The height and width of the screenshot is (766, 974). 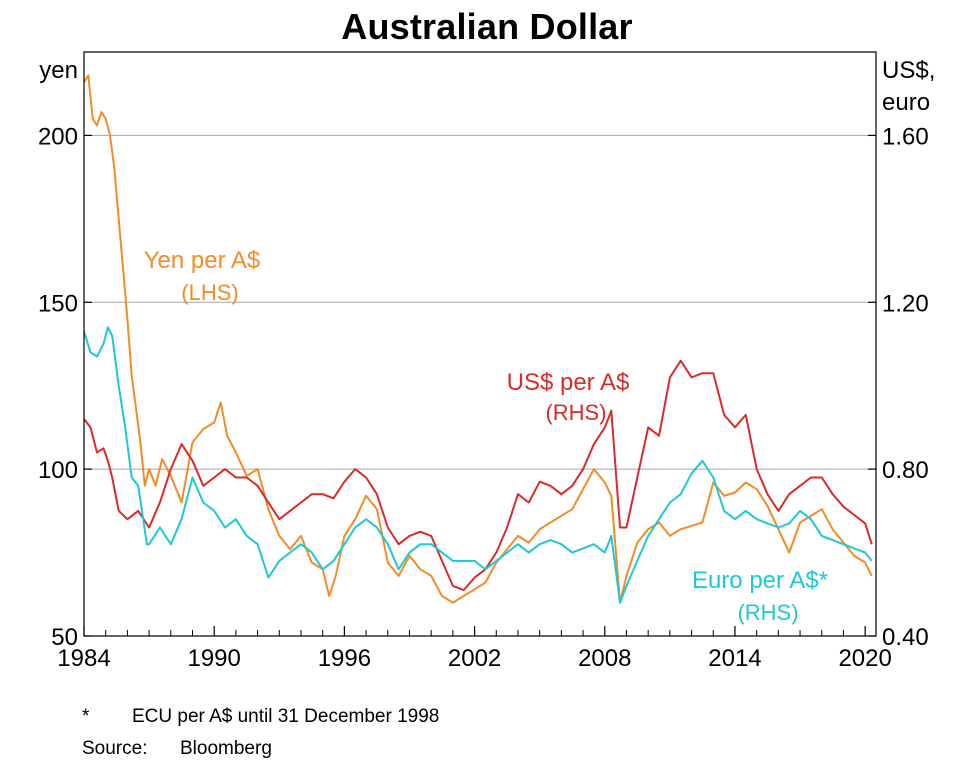 I want to click on left-tick-label: 100, so click(x=58, y=470).